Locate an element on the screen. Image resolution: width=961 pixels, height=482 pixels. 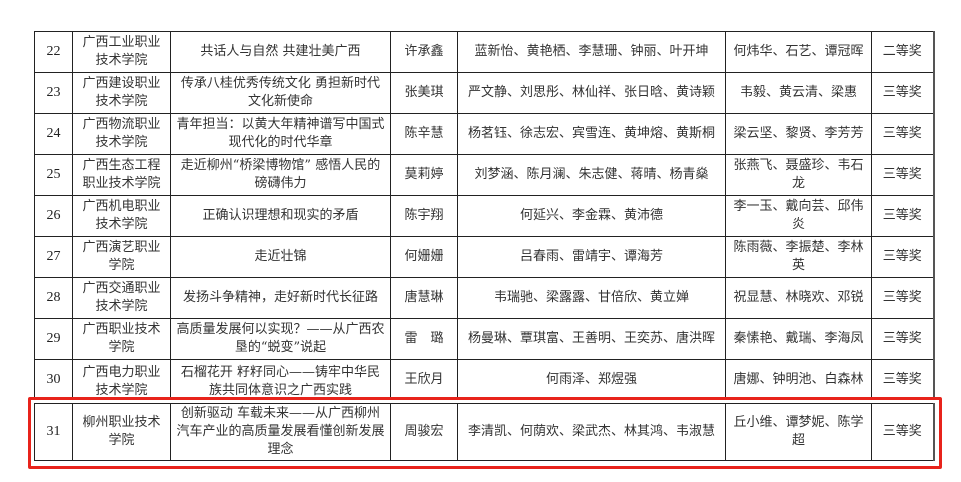
leader-name: 陈辛慧 is located at coordinates (424, 134).